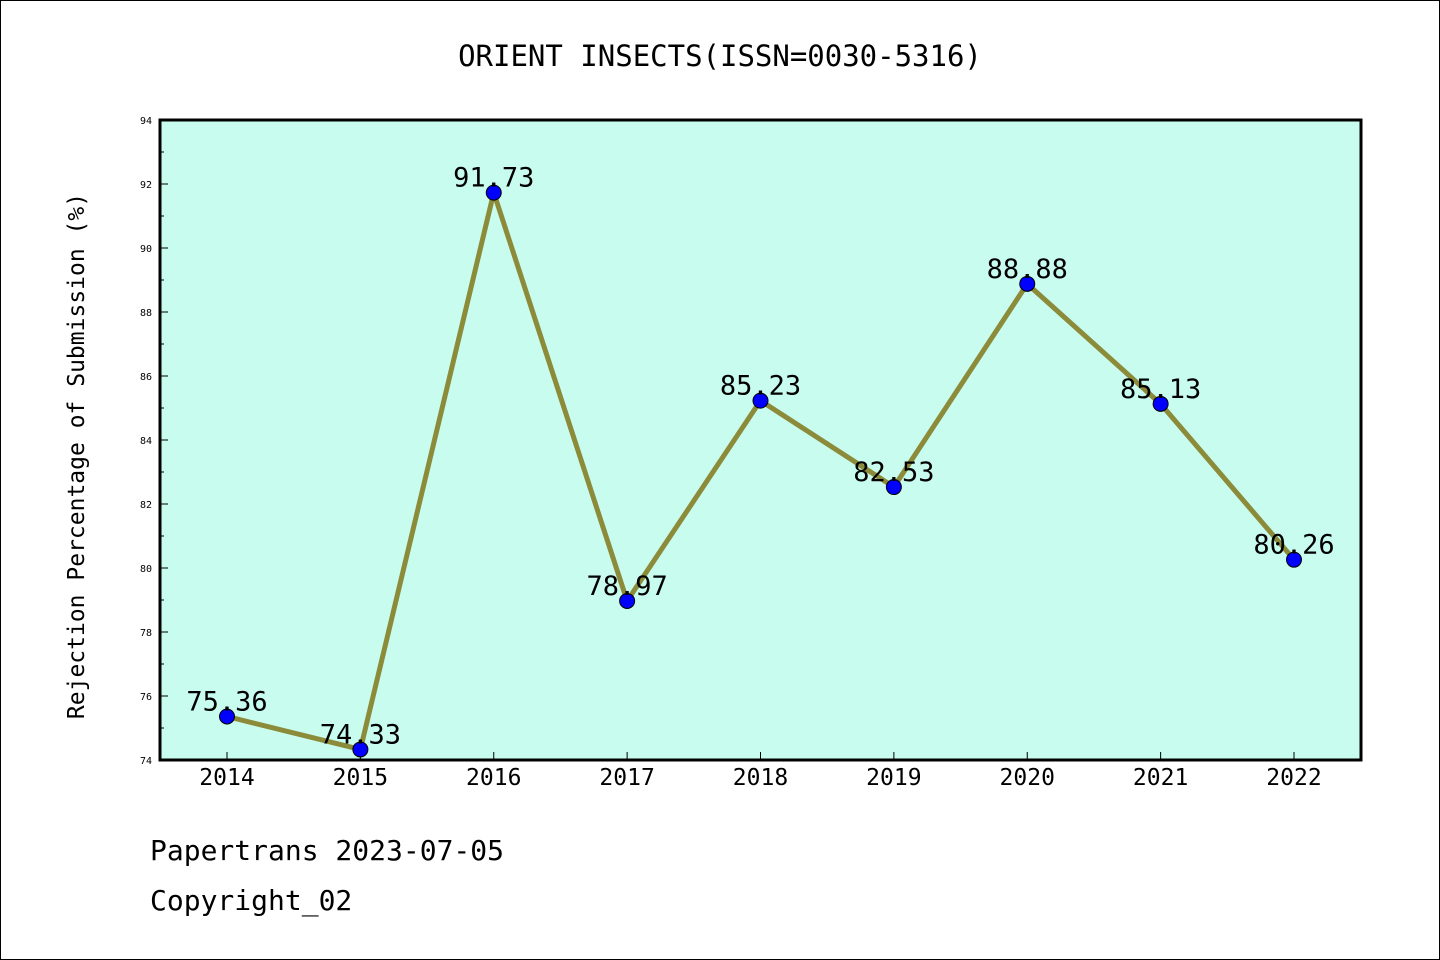 This screenshot has height=960, width=1440. I want to click on y-tick-label: 90, so click(146, 249).